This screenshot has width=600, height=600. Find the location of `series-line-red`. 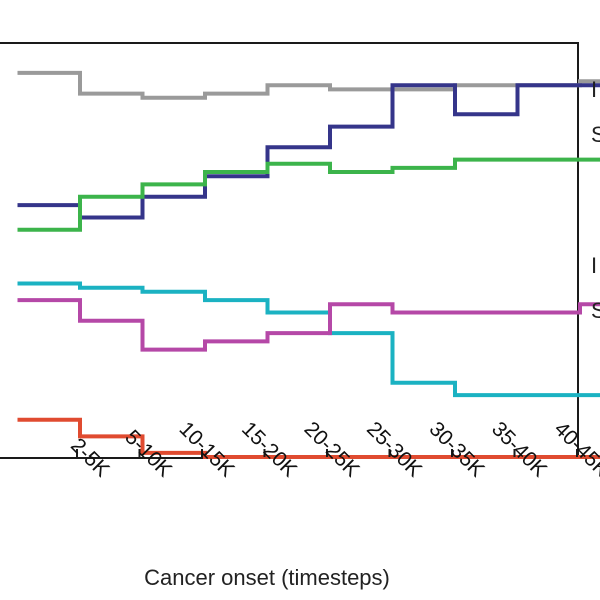

series-line-red is located at coordinates (308, 438).